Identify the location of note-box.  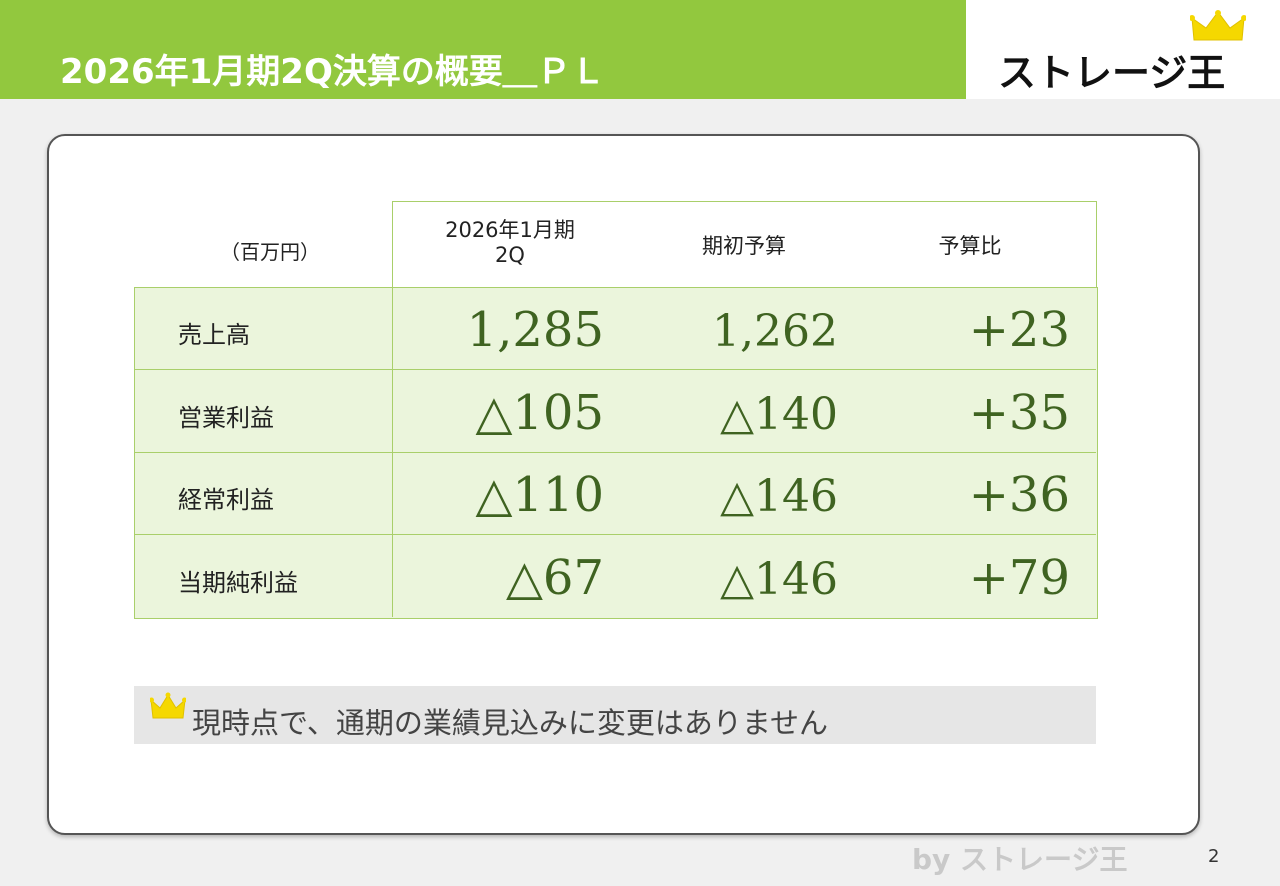
(615, 715).